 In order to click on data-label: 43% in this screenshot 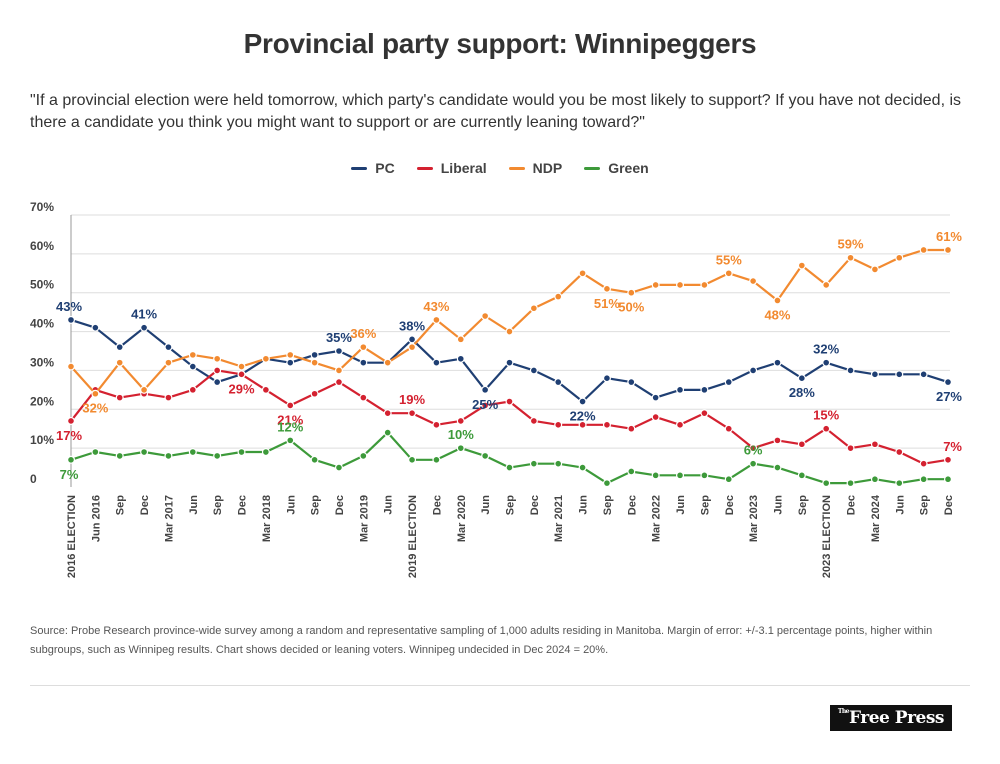, I will do `click(69, 306)`.